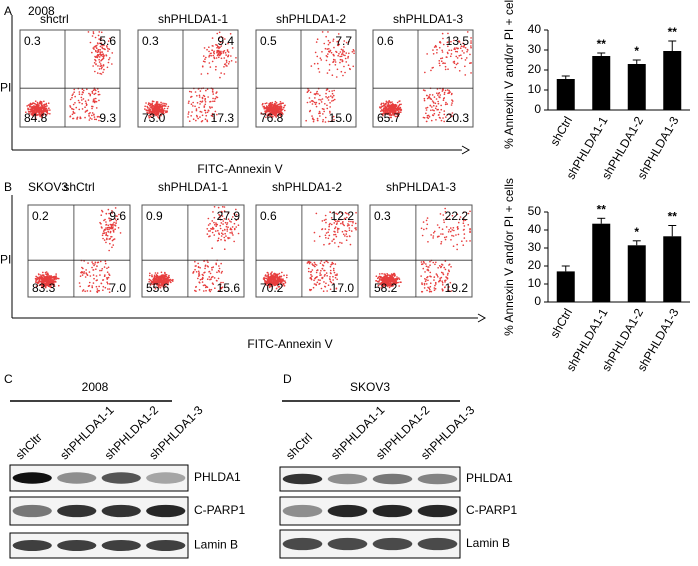  I want to click on quadrant-value: 19.2, so click(457, 288).